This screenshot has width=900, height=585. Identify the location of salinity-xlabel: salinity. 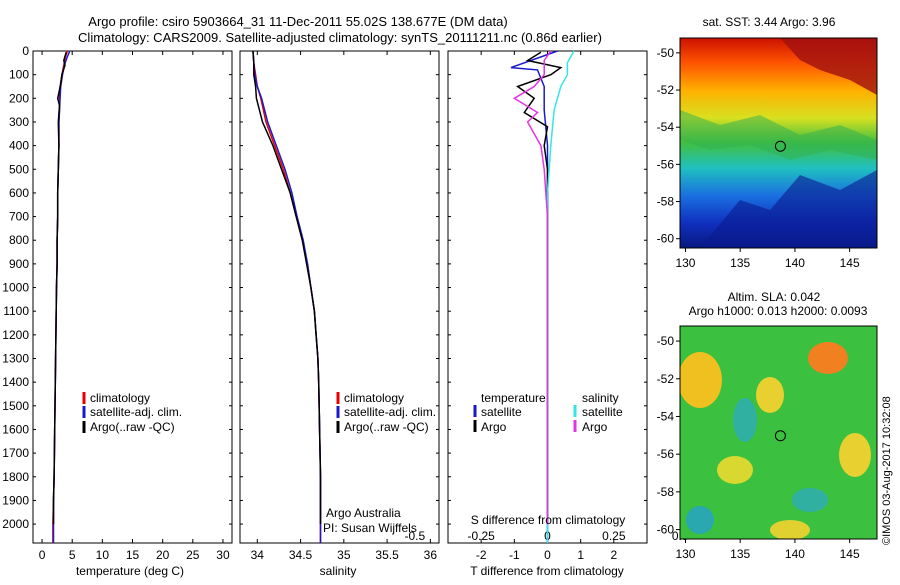
(338, 571).